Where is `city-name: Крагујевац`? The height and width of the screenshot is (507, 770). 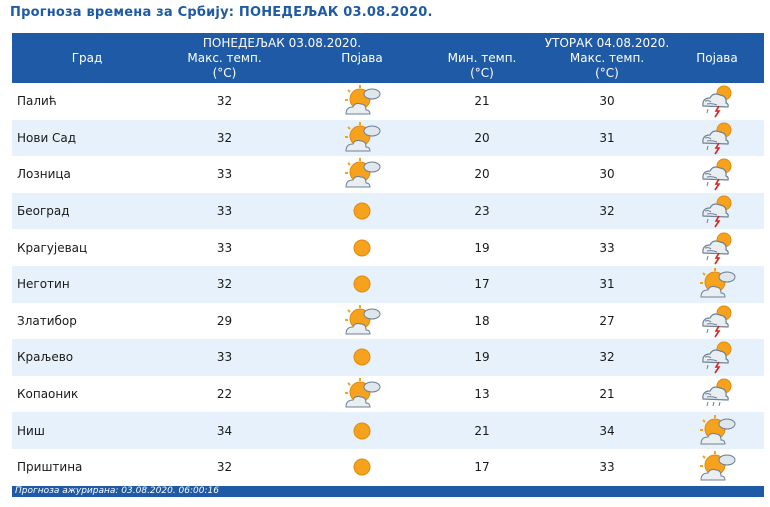 city-name: Крагујевац is located at coordinates (52, 247).